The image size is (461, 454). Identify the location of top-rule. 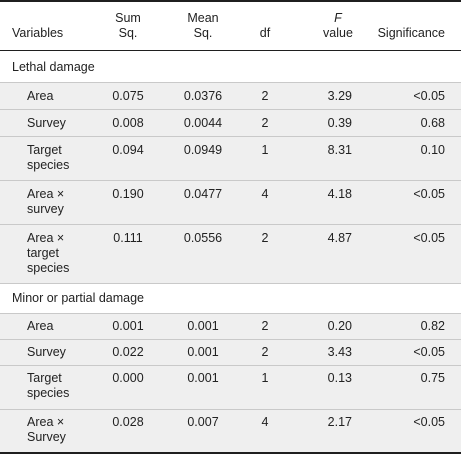
(230, 1).